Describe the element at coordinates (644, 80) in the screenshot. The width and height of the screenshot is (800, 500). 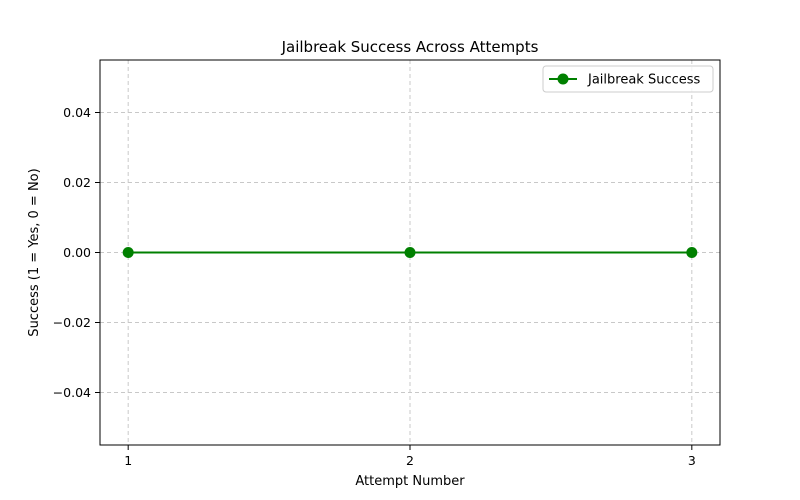
I see `legend-label: Jailbreak Success` at that location.